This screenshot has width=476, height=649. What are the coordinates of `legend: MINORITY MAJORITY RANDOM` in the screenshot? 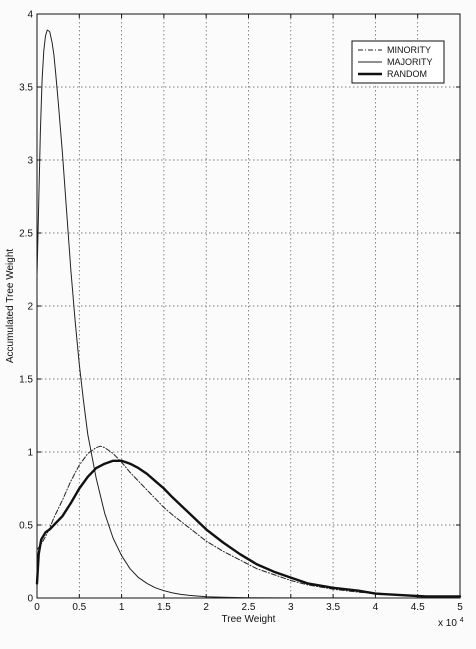 It's located at (398, 62).